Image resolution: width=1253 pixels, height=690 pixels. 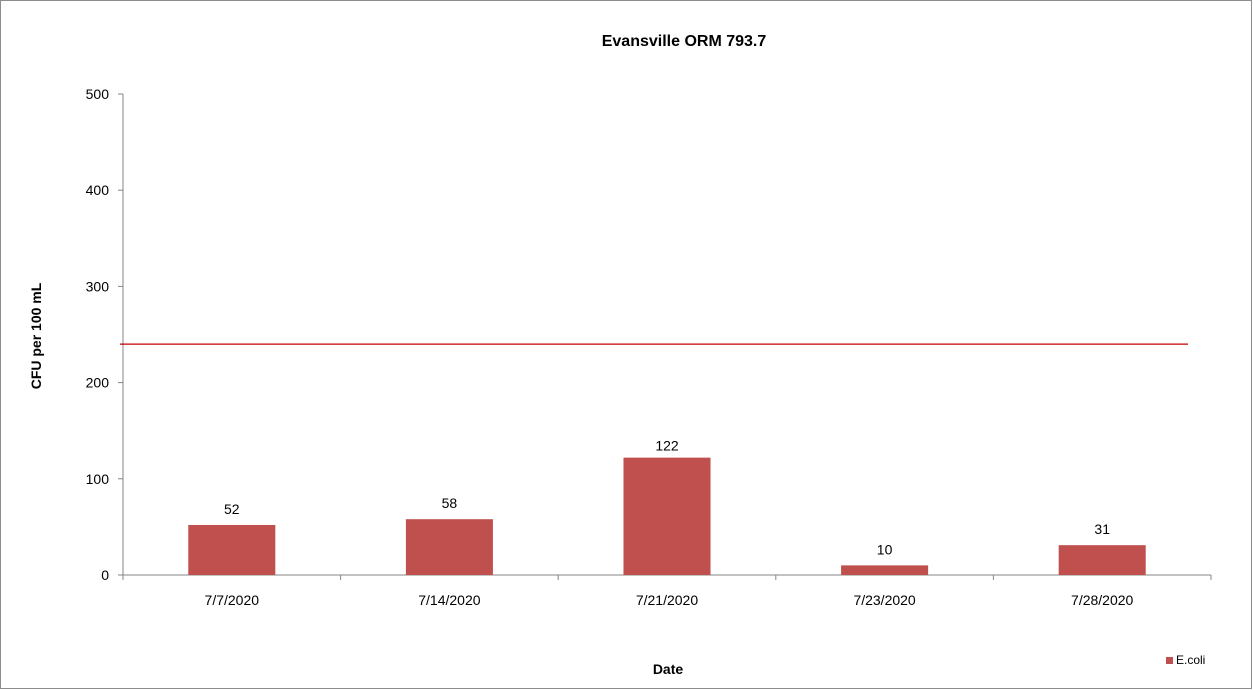 What do you see at coordinates (1102, 529) in the screenshot?
I see `data-label: 31` at bounding box center [1102, 529].